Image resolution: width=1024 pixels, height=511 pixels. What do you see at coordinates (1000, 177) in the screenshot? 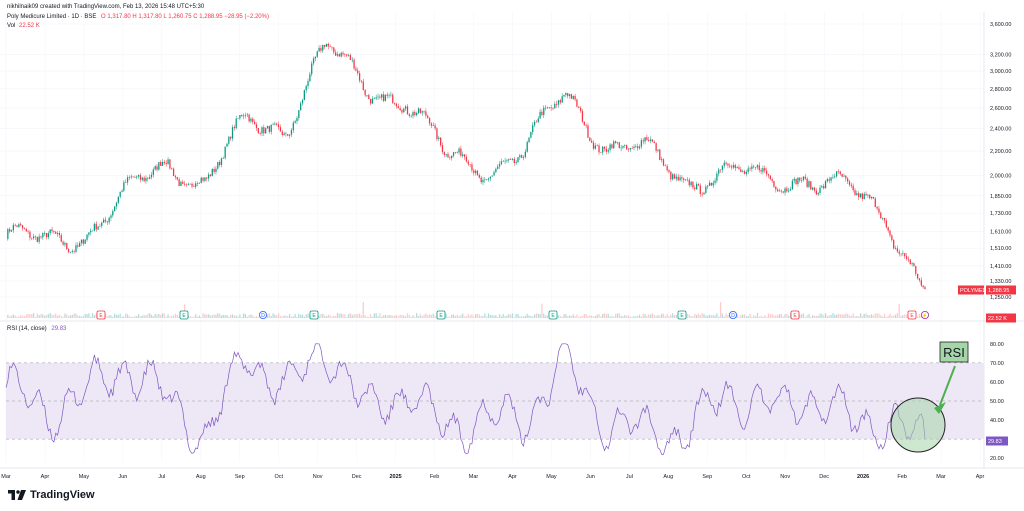
I see `price-tick-label: 2,000.00` at bounding box center [1000, 177].